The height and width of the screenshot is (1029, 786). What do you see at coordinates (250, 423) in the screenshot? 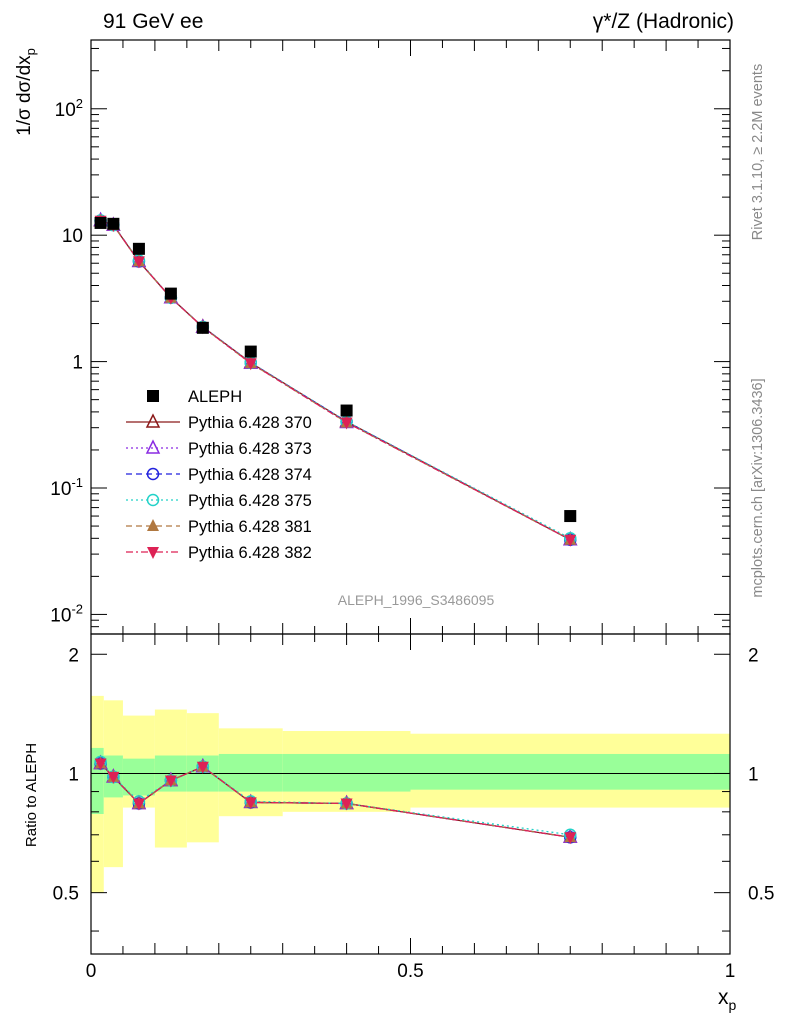
I see `legend-label: Pythia 6.428 370` at bounding box center [250, 423].